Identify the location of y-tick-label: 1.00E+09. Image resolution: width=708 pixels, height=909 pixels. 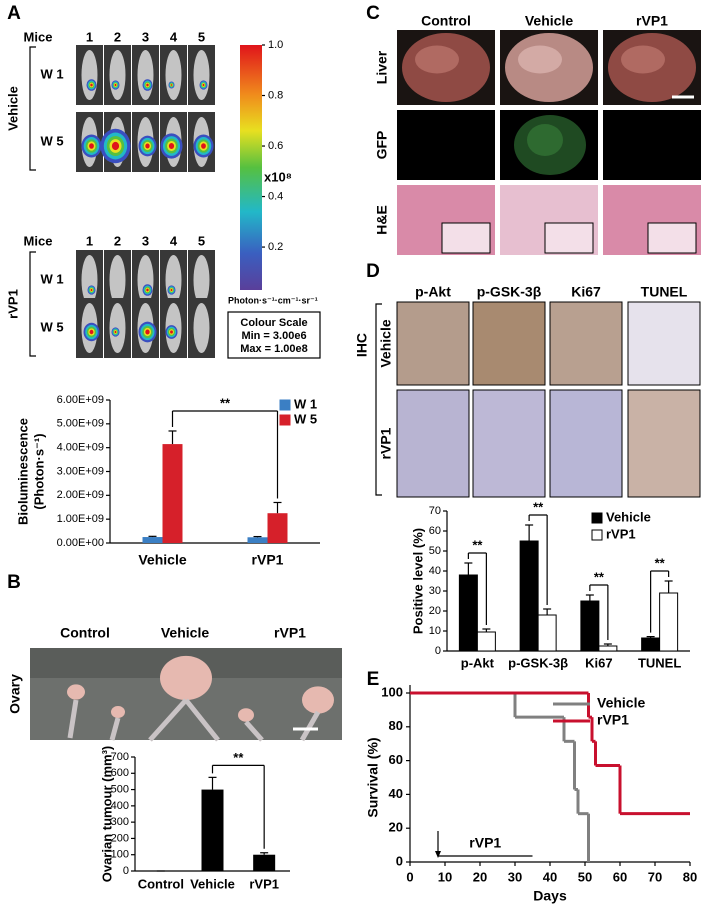
(80, 519).